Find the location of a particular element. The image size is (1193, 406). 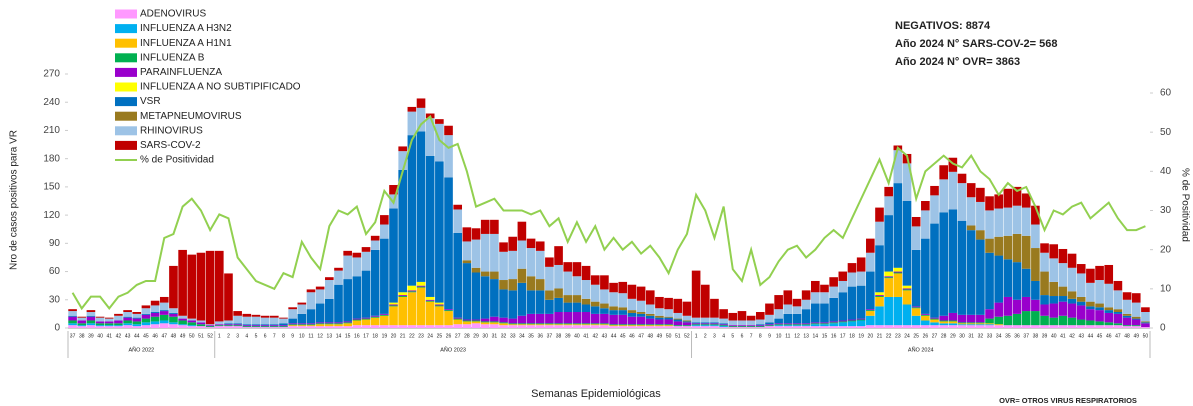

y2-tick-label: 30 is located at coordinates (1166, 210).